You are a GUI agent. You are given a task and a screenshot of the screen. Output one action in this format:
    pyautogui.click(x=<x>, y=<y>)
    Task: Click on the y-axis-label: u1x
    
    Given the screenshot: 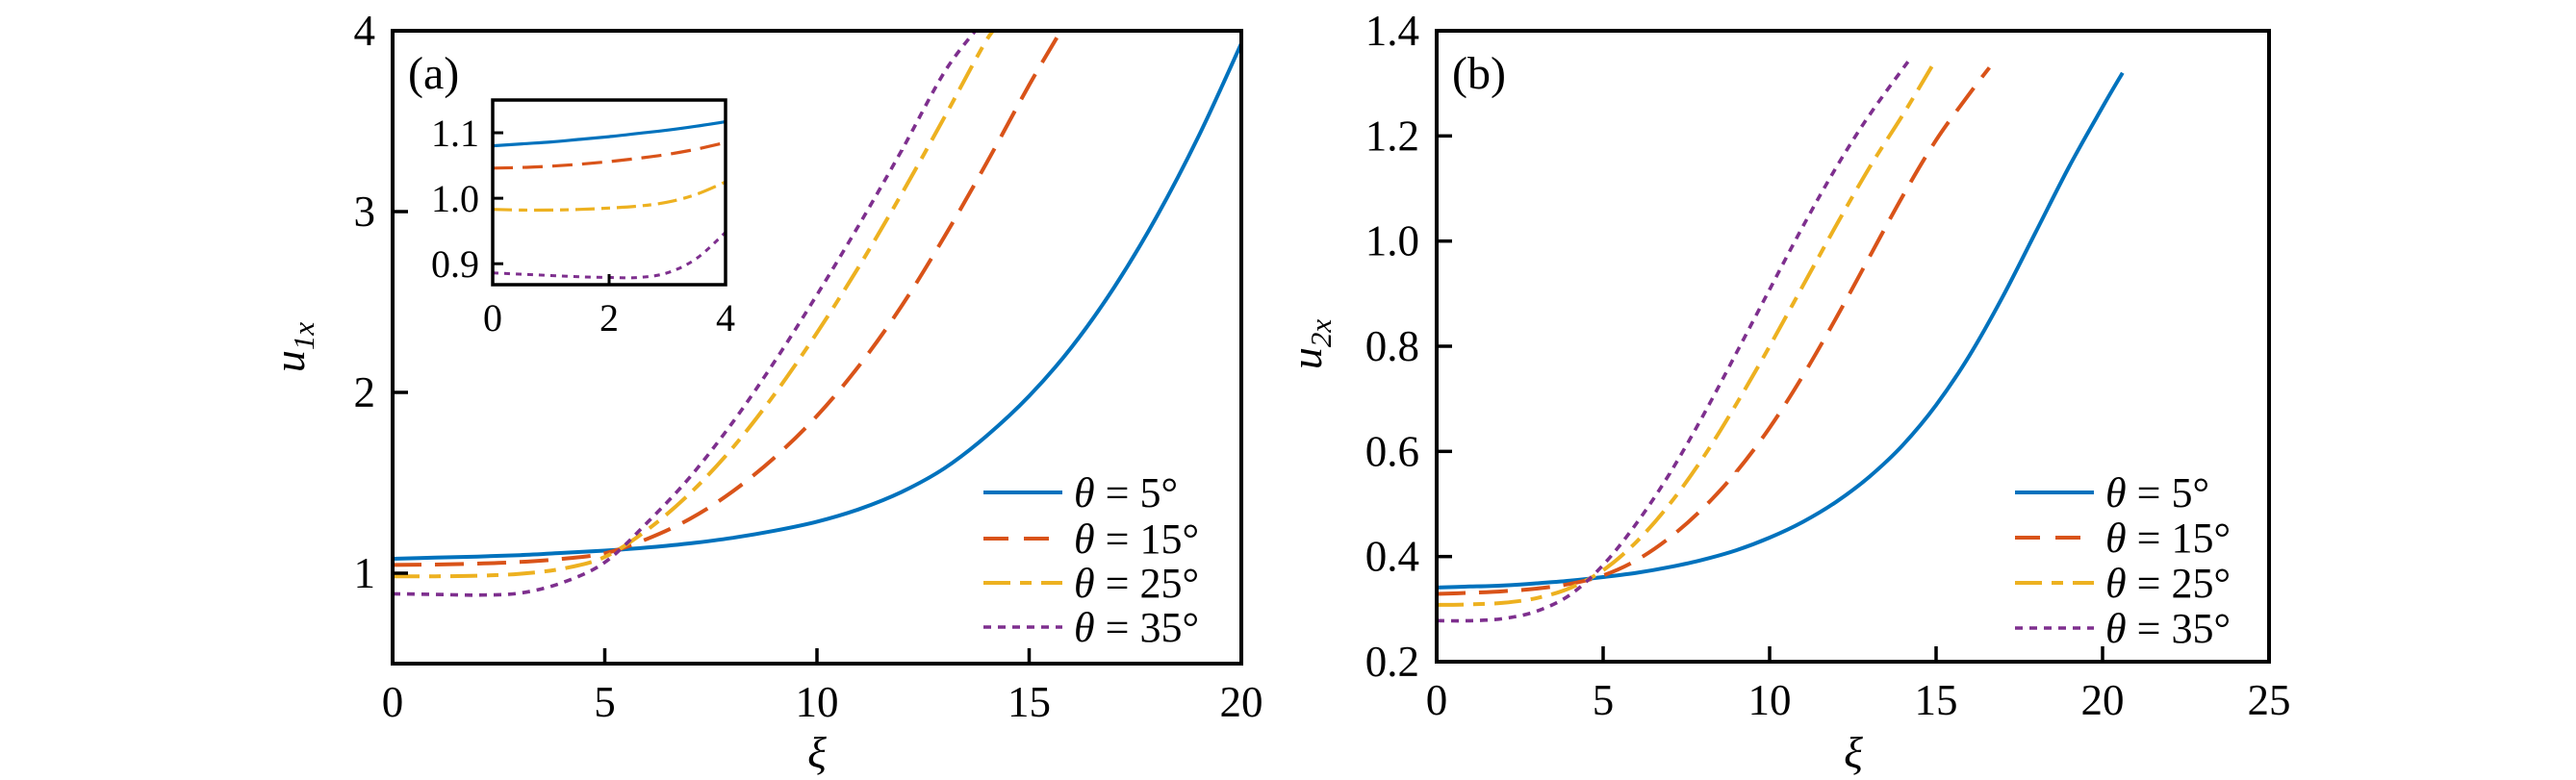 What is the action you would take?
    pyautogui.click(x=292, y=347)
    